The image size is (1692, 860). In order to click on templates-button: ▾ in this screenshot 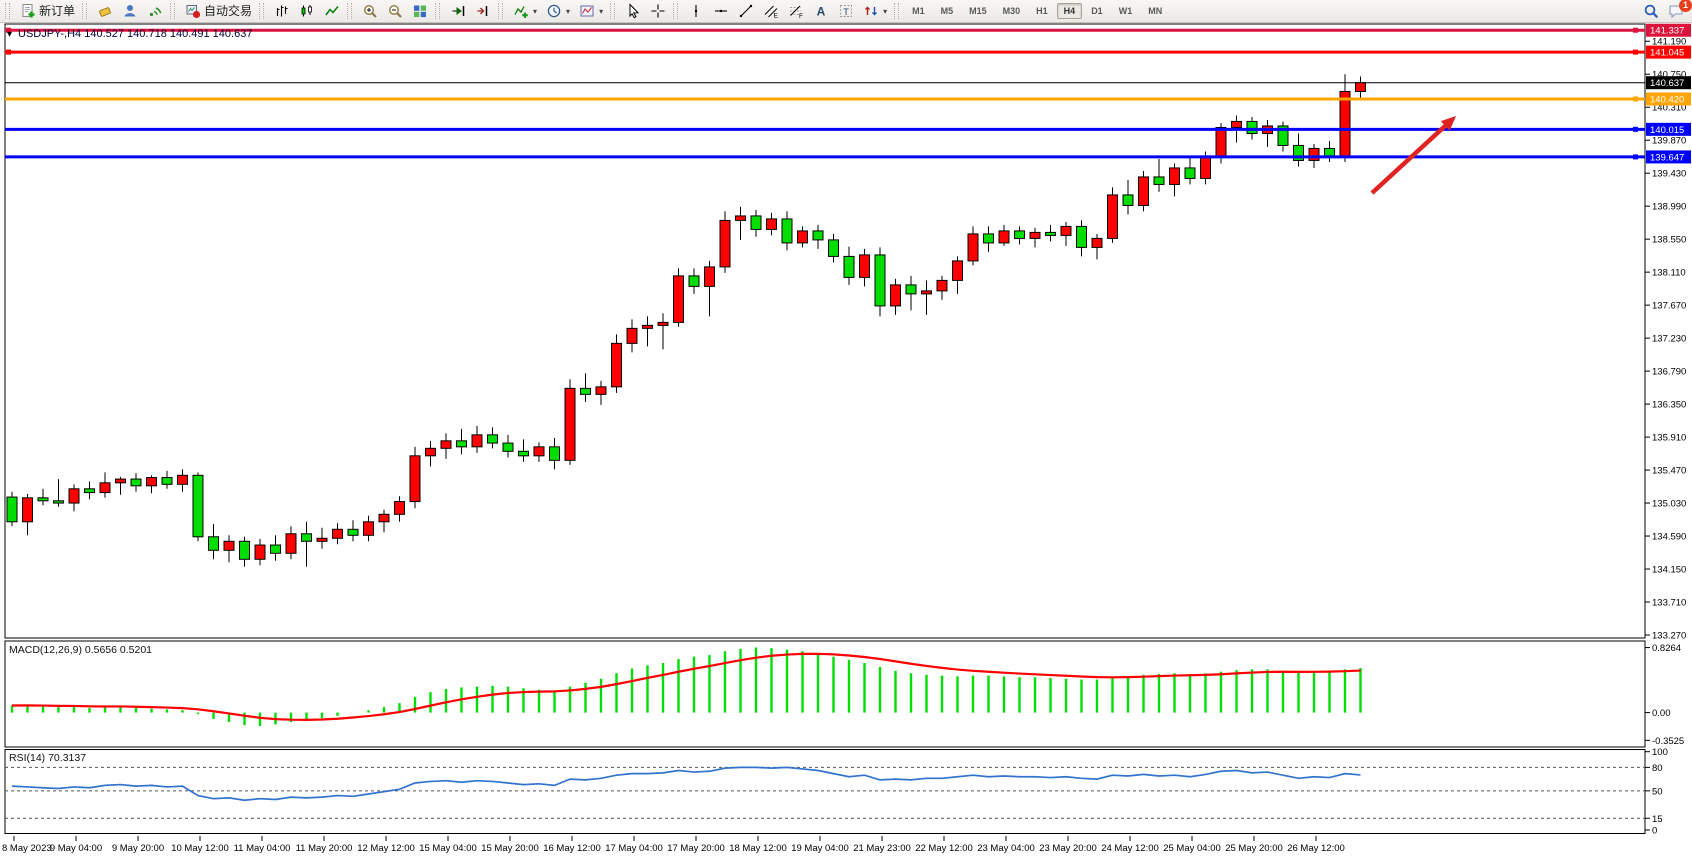, I will do `click(590, 11)`.